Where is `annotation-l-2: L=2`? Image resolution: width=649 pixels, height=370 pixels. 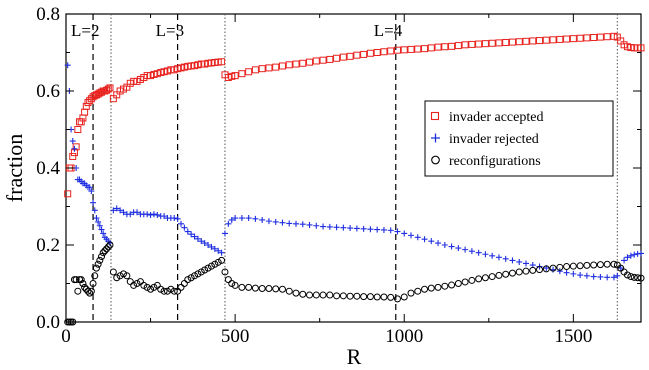
annotation-l-2: L=2 is located at coordinates (85, 30).